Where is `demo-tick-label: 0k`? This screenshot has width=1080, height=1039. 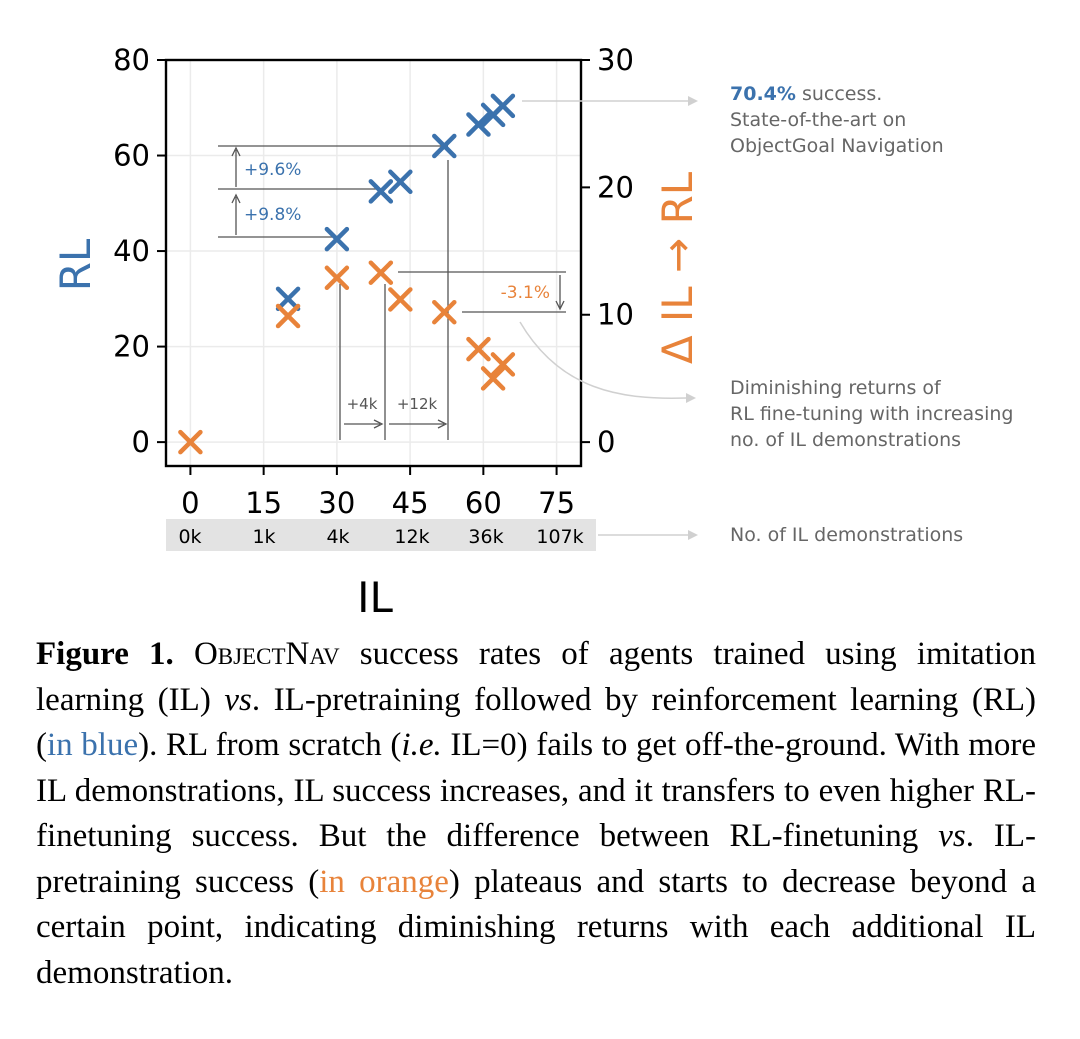
demo-tick-label: 0k is located at coordinates (189, 537).